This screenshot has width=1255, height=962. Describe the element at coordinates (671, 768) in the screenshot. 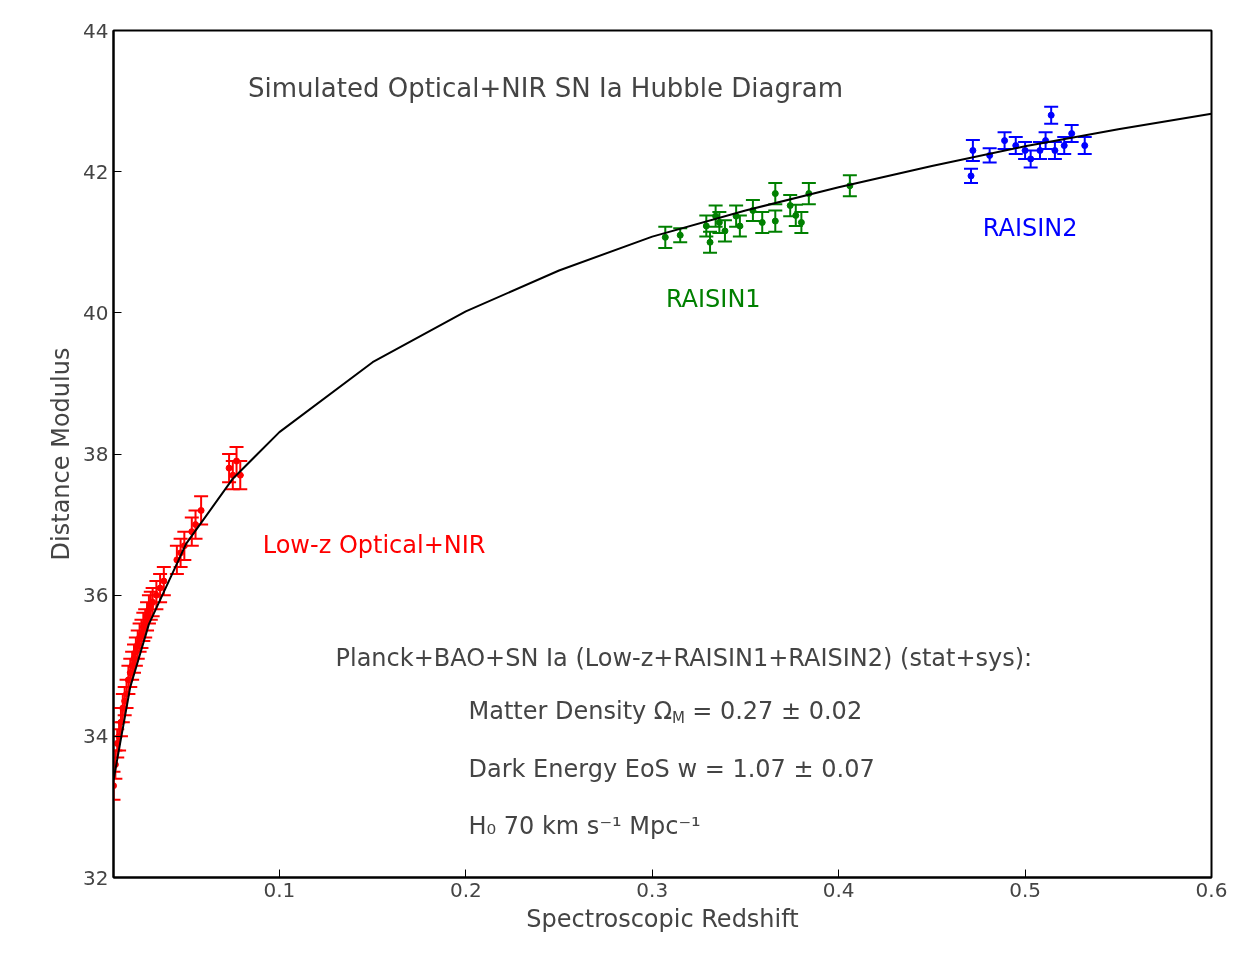

I see `annotation: Dark Energy EoS w = 1.07 ± 0.07` at that location.